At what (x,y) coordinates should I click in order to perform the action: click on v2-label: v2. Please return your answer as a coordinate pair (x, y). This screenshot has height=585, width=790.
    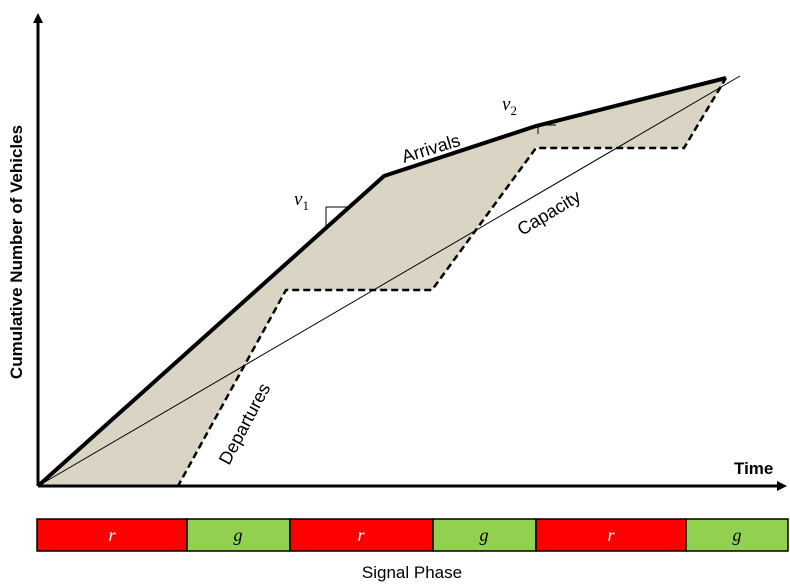
    Looking at the image, I should click on (509, 106).